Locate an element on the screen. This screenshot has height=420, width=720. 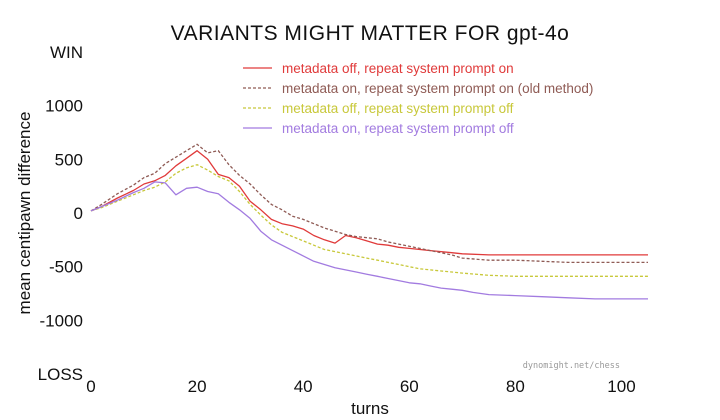
x-tick-label: 0 is located at coordinates (90, 386).